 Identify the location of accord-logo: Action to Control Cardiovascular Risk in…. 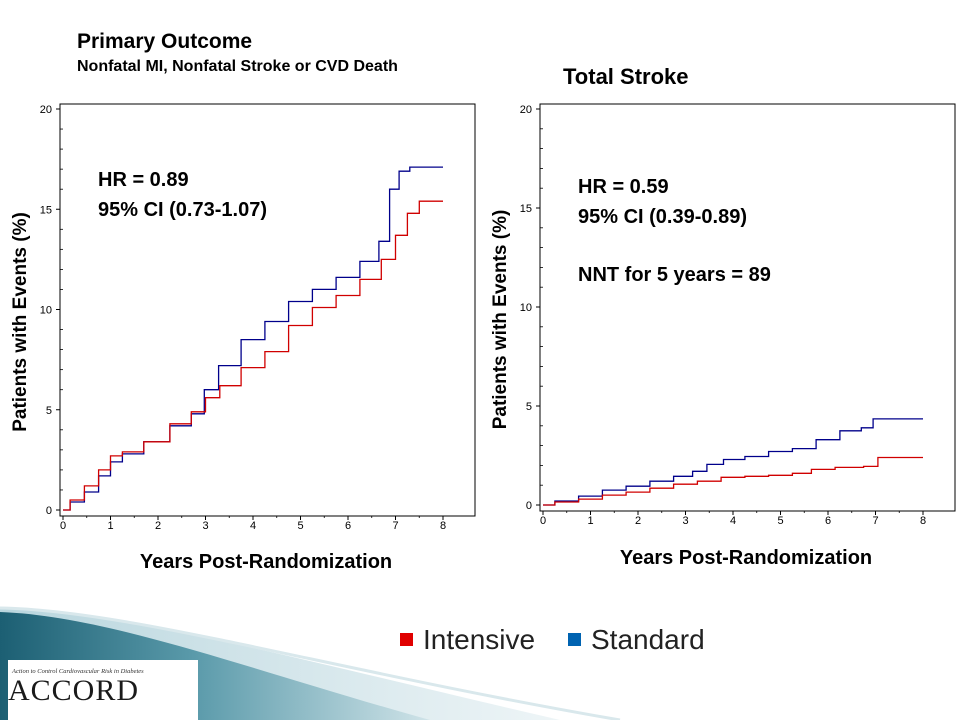
(103, 690).